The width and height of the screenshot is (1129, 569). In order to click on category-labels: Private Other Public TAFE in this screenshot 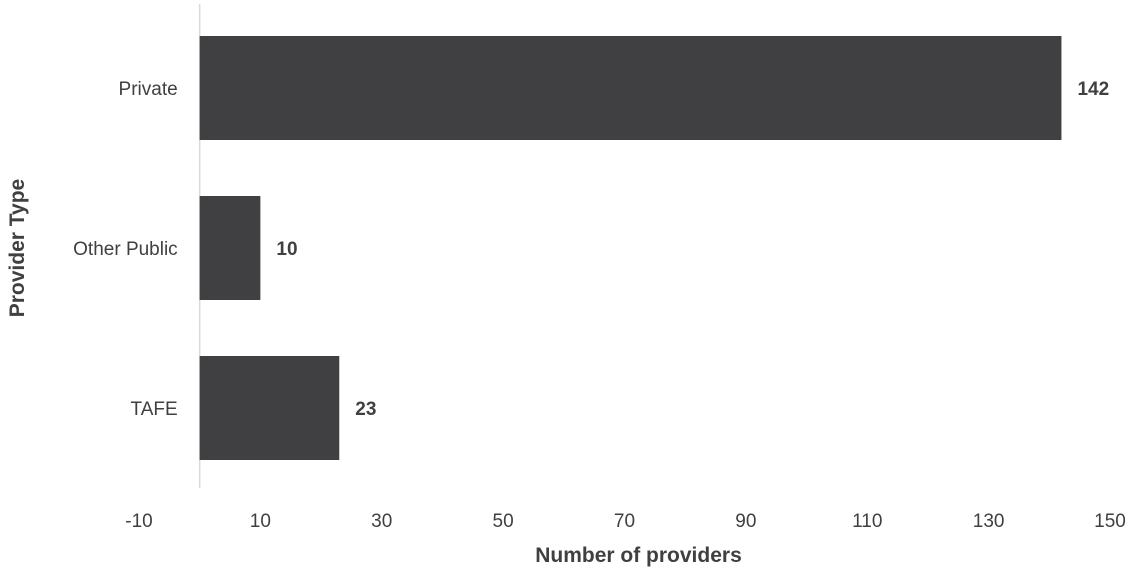, I will do `click(125, 249)`.